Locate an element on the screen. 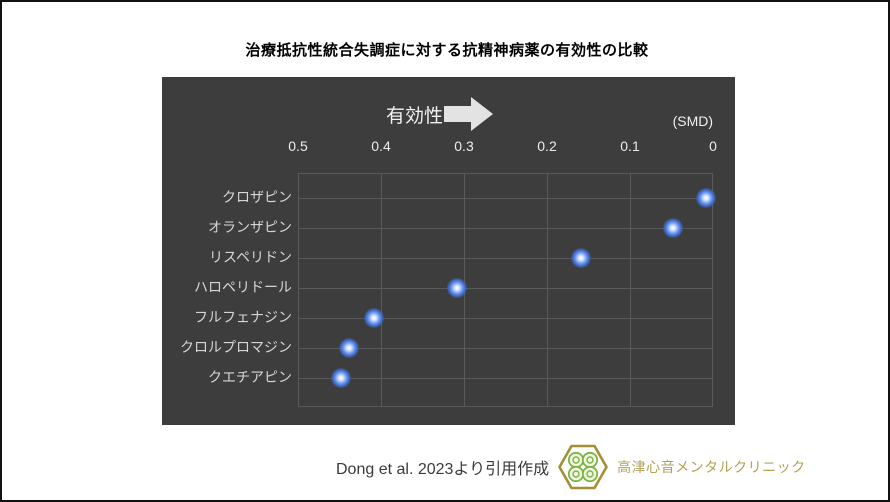 Image resolution: width=890 pixels, height=502 pixels. smd-unit-label: (SMD) is located at coordinates (692, 121).